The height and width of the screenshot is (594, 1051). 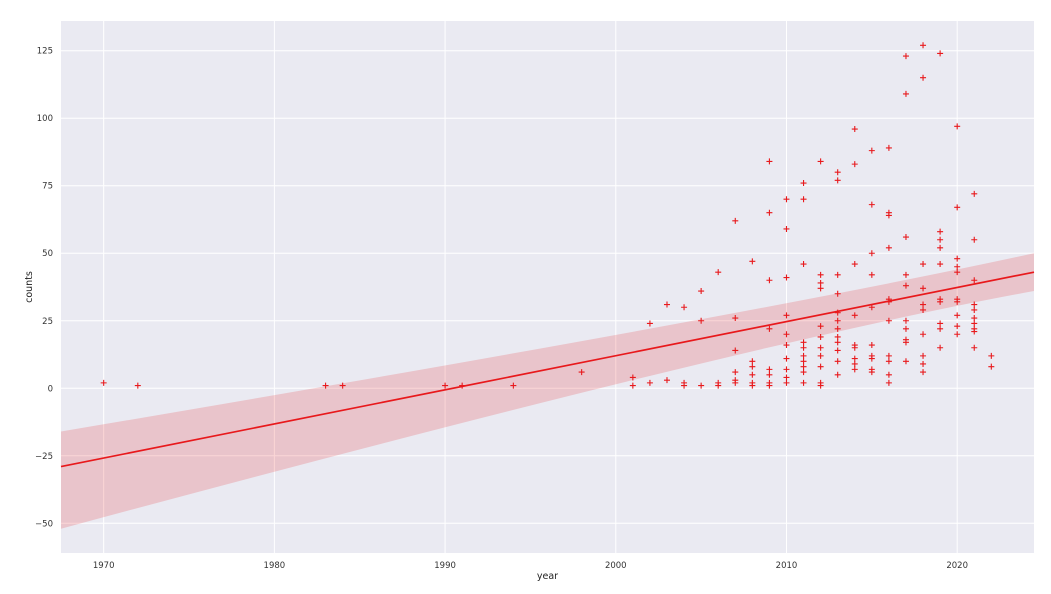 What do you see at coordinates (957, 566) in the screenshot?
I see `x-tick-label: 2020` at bounding box center [957, 566].